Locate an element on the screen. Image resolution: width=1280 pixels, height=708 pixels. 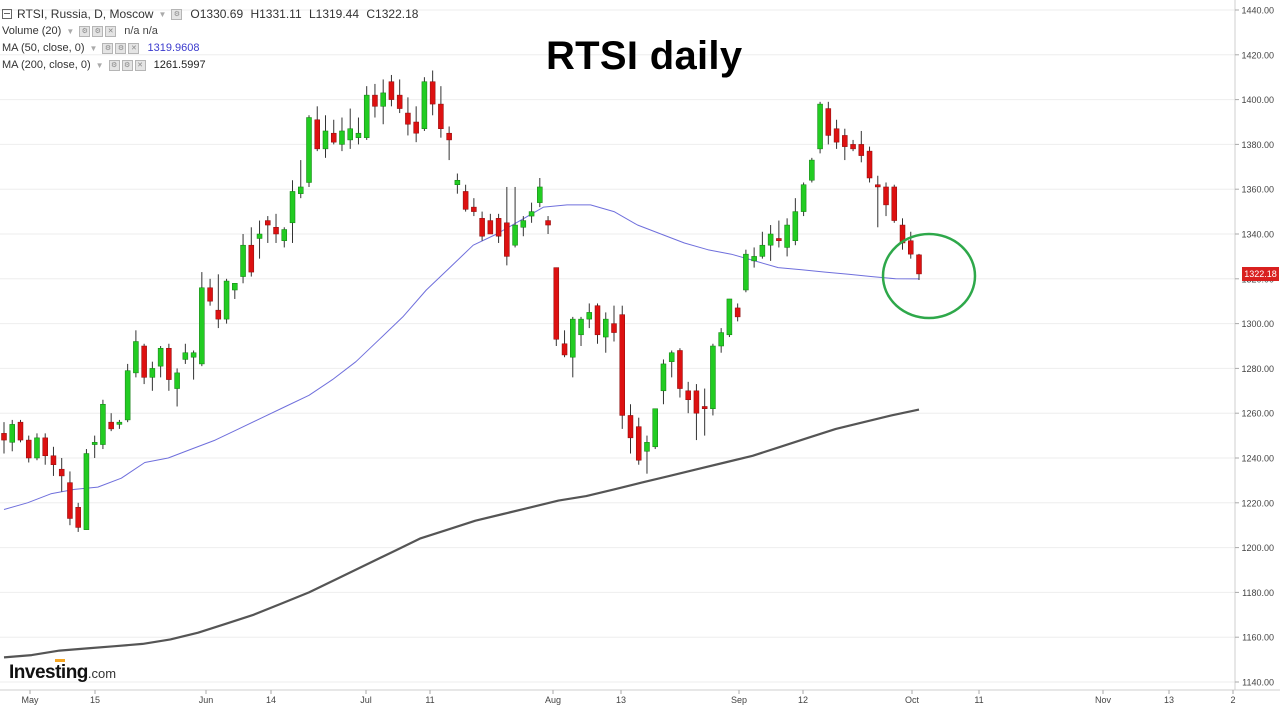
instrument-label: RTSI, Russia, D, Moscow is located at coordinates (85, 14).